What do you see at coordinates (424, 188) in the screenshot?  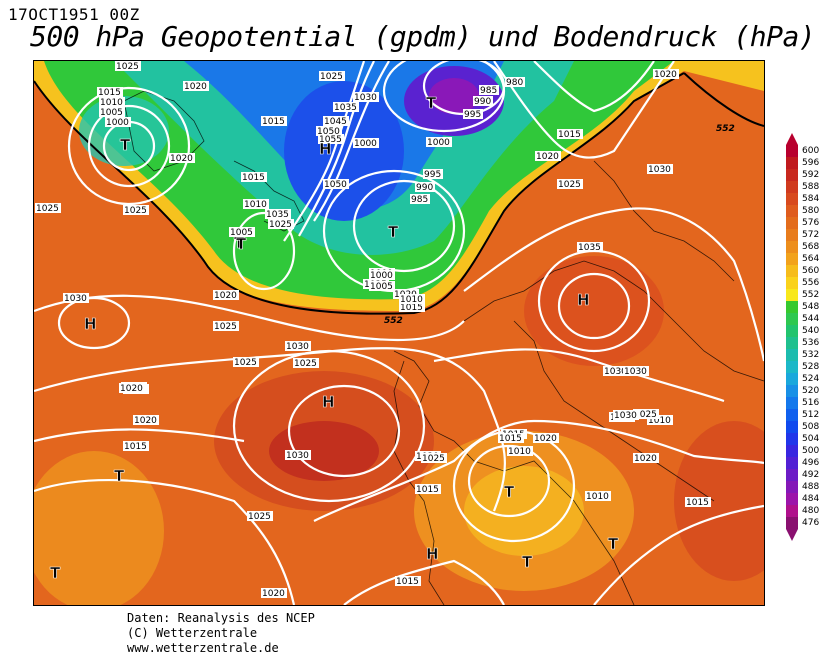 I see `pressure-label: 990` at bounding box center [424, 188].